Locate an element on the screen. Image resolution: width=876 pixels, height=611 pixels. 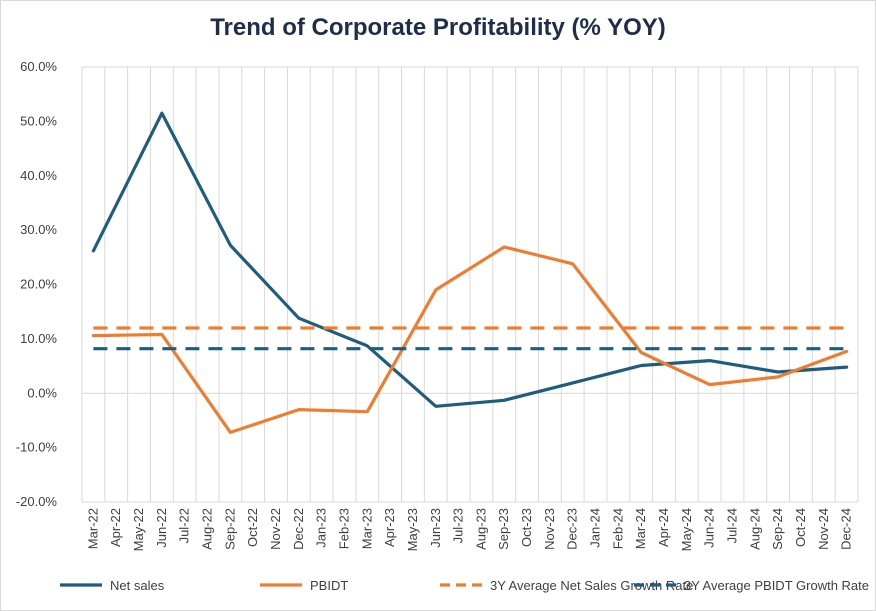
x-tick-label: Apr-24 is located at coordinates (663, 527).